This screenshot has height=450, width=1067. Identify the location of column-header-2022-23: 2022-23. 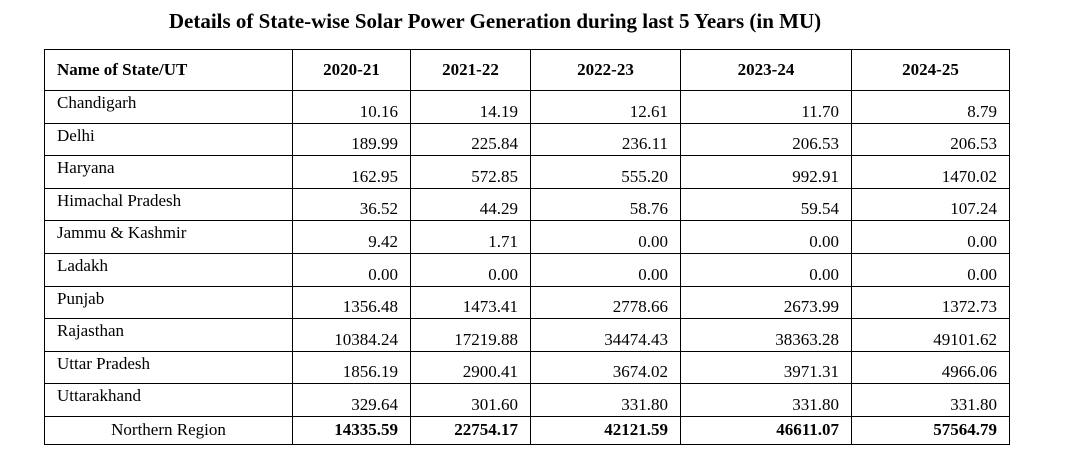
(605, 70).